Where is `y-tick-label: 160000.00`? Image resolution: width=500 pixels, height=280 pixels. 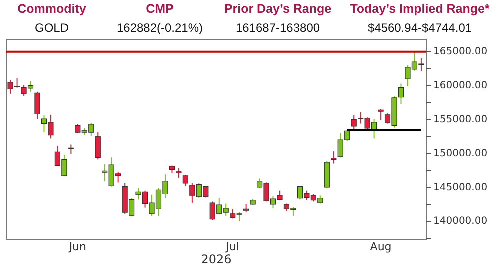 y-tick-label: 160000.00 is located at coordinates (461, 86).